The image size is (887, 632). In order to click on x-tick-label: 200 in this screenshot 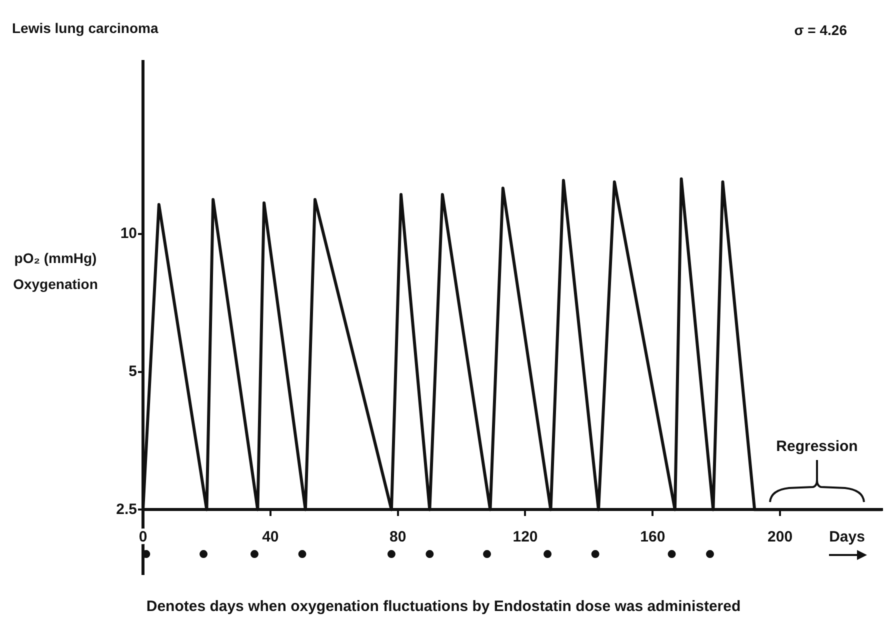, I will do `click(780, 537)`.